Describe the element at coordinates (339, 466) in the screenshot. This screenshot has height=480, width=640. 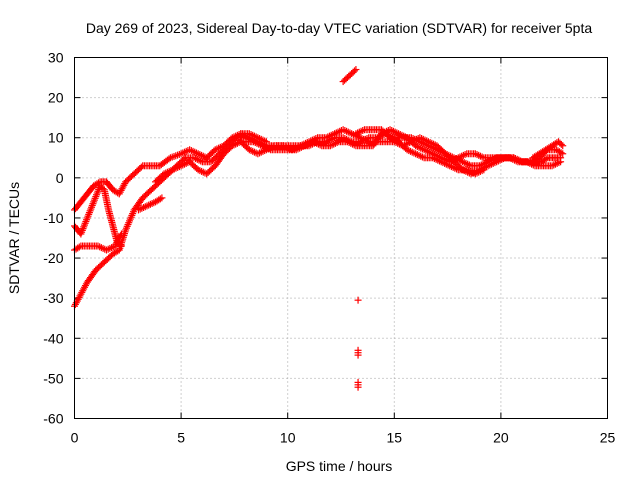
I see `x-axis-title: GPS time / hours` at that location.